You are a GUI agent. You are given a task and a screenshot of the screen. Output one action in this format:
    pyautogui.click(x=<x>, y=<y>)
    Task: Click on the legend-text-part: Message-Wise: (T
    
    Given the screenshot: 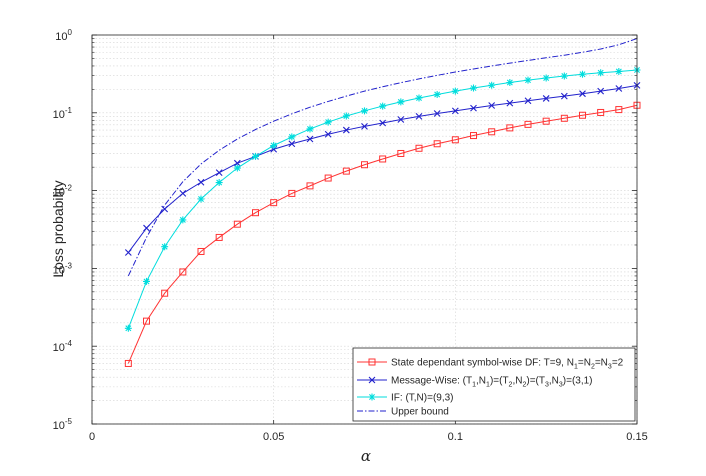 What is the action you would take?
    pyautogui.click(x=431, y=381)
    